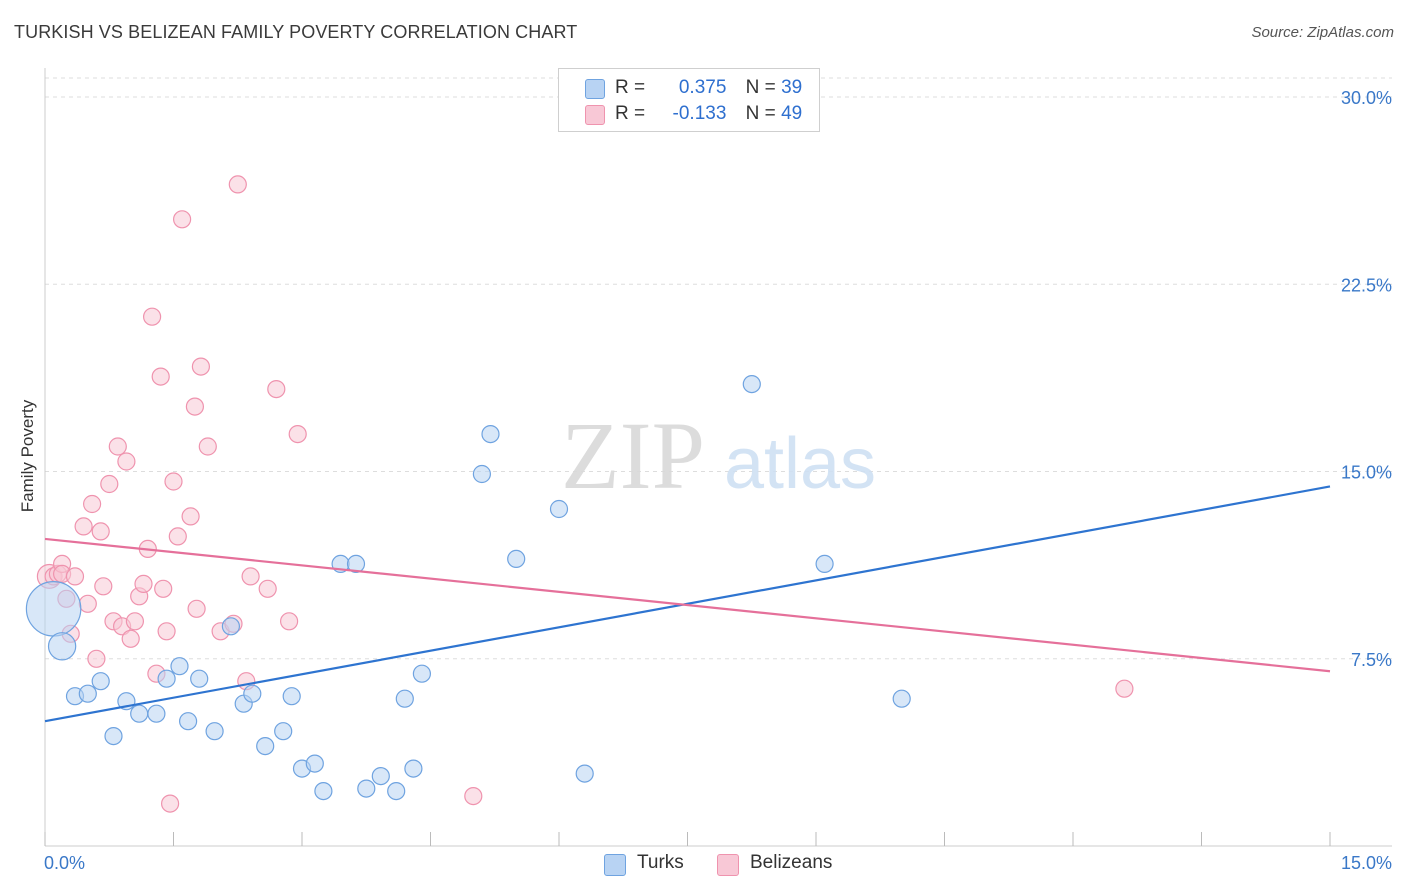  Describe the element at coordinates (27, 455) in the screenshot. I see `y-axis-label: Family Poverty` at that location.